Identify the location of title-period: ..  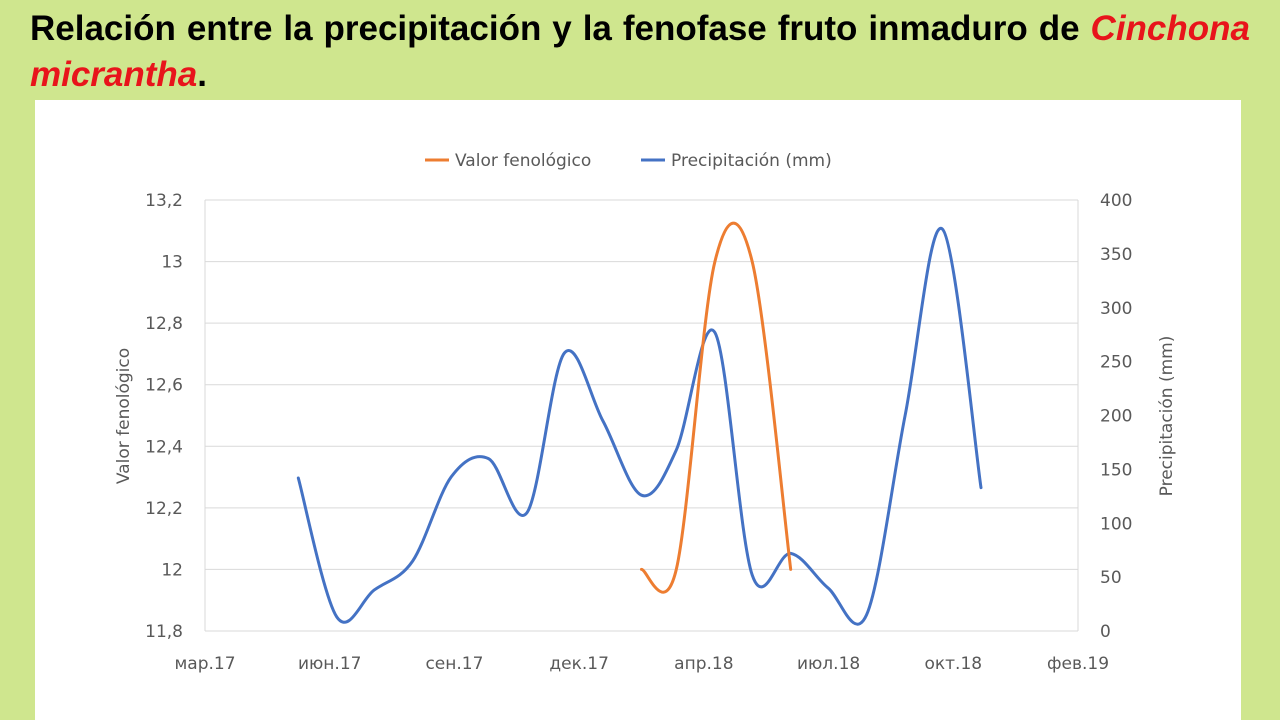
(202, 74).